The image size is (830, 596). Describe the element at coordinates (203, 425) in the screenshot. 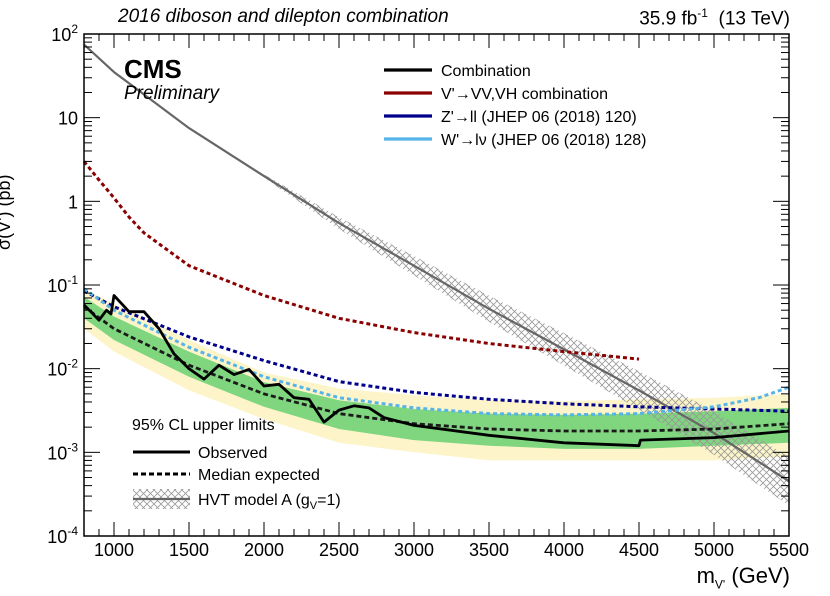

I see `legend-title: 95% CL upper limits` at that location.